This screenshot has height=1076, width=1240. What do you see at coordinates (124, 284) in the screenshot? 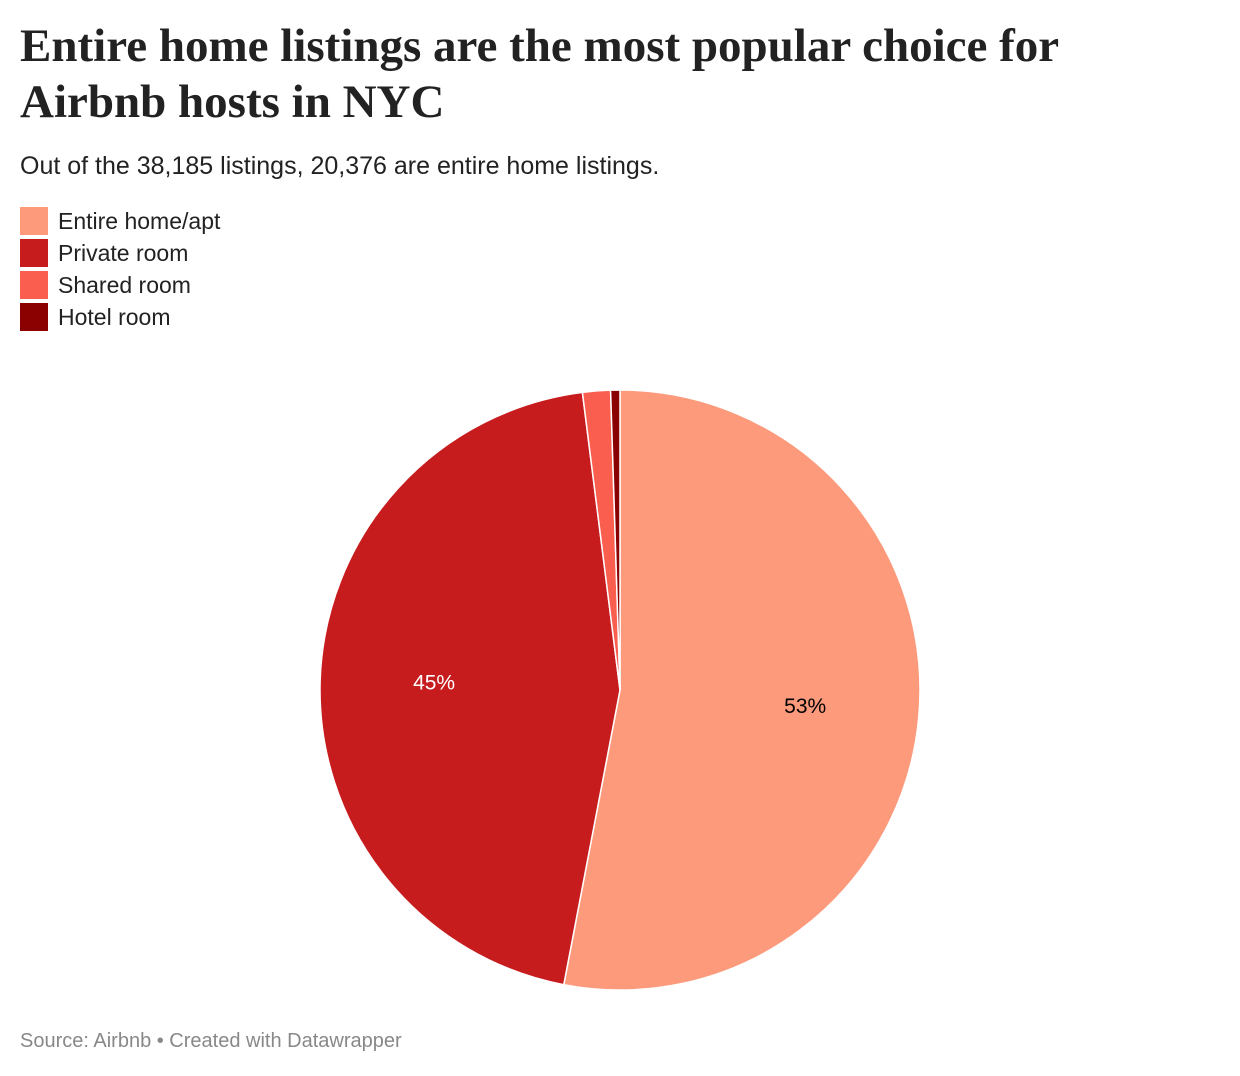
I see `legend-label: Shared room` at bounding box center [124, 284].